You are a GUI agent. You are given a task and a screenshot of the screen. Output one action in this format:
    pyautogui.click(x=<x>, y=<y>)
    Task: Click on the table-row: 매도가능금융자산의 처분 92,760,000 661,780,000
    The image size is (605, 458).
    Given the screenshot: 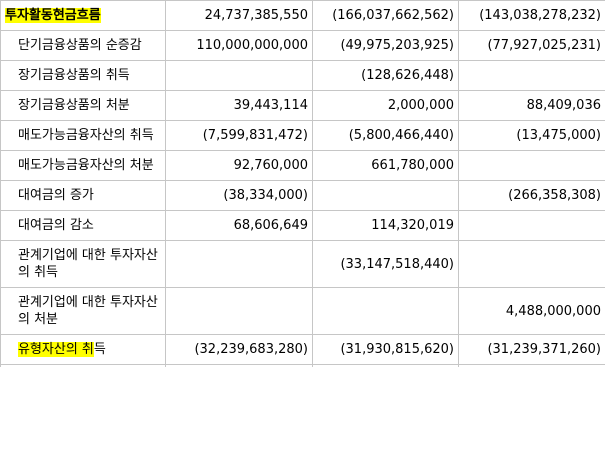 What is the action you would take?
    pyautogui.click(x=302, y=165)
    